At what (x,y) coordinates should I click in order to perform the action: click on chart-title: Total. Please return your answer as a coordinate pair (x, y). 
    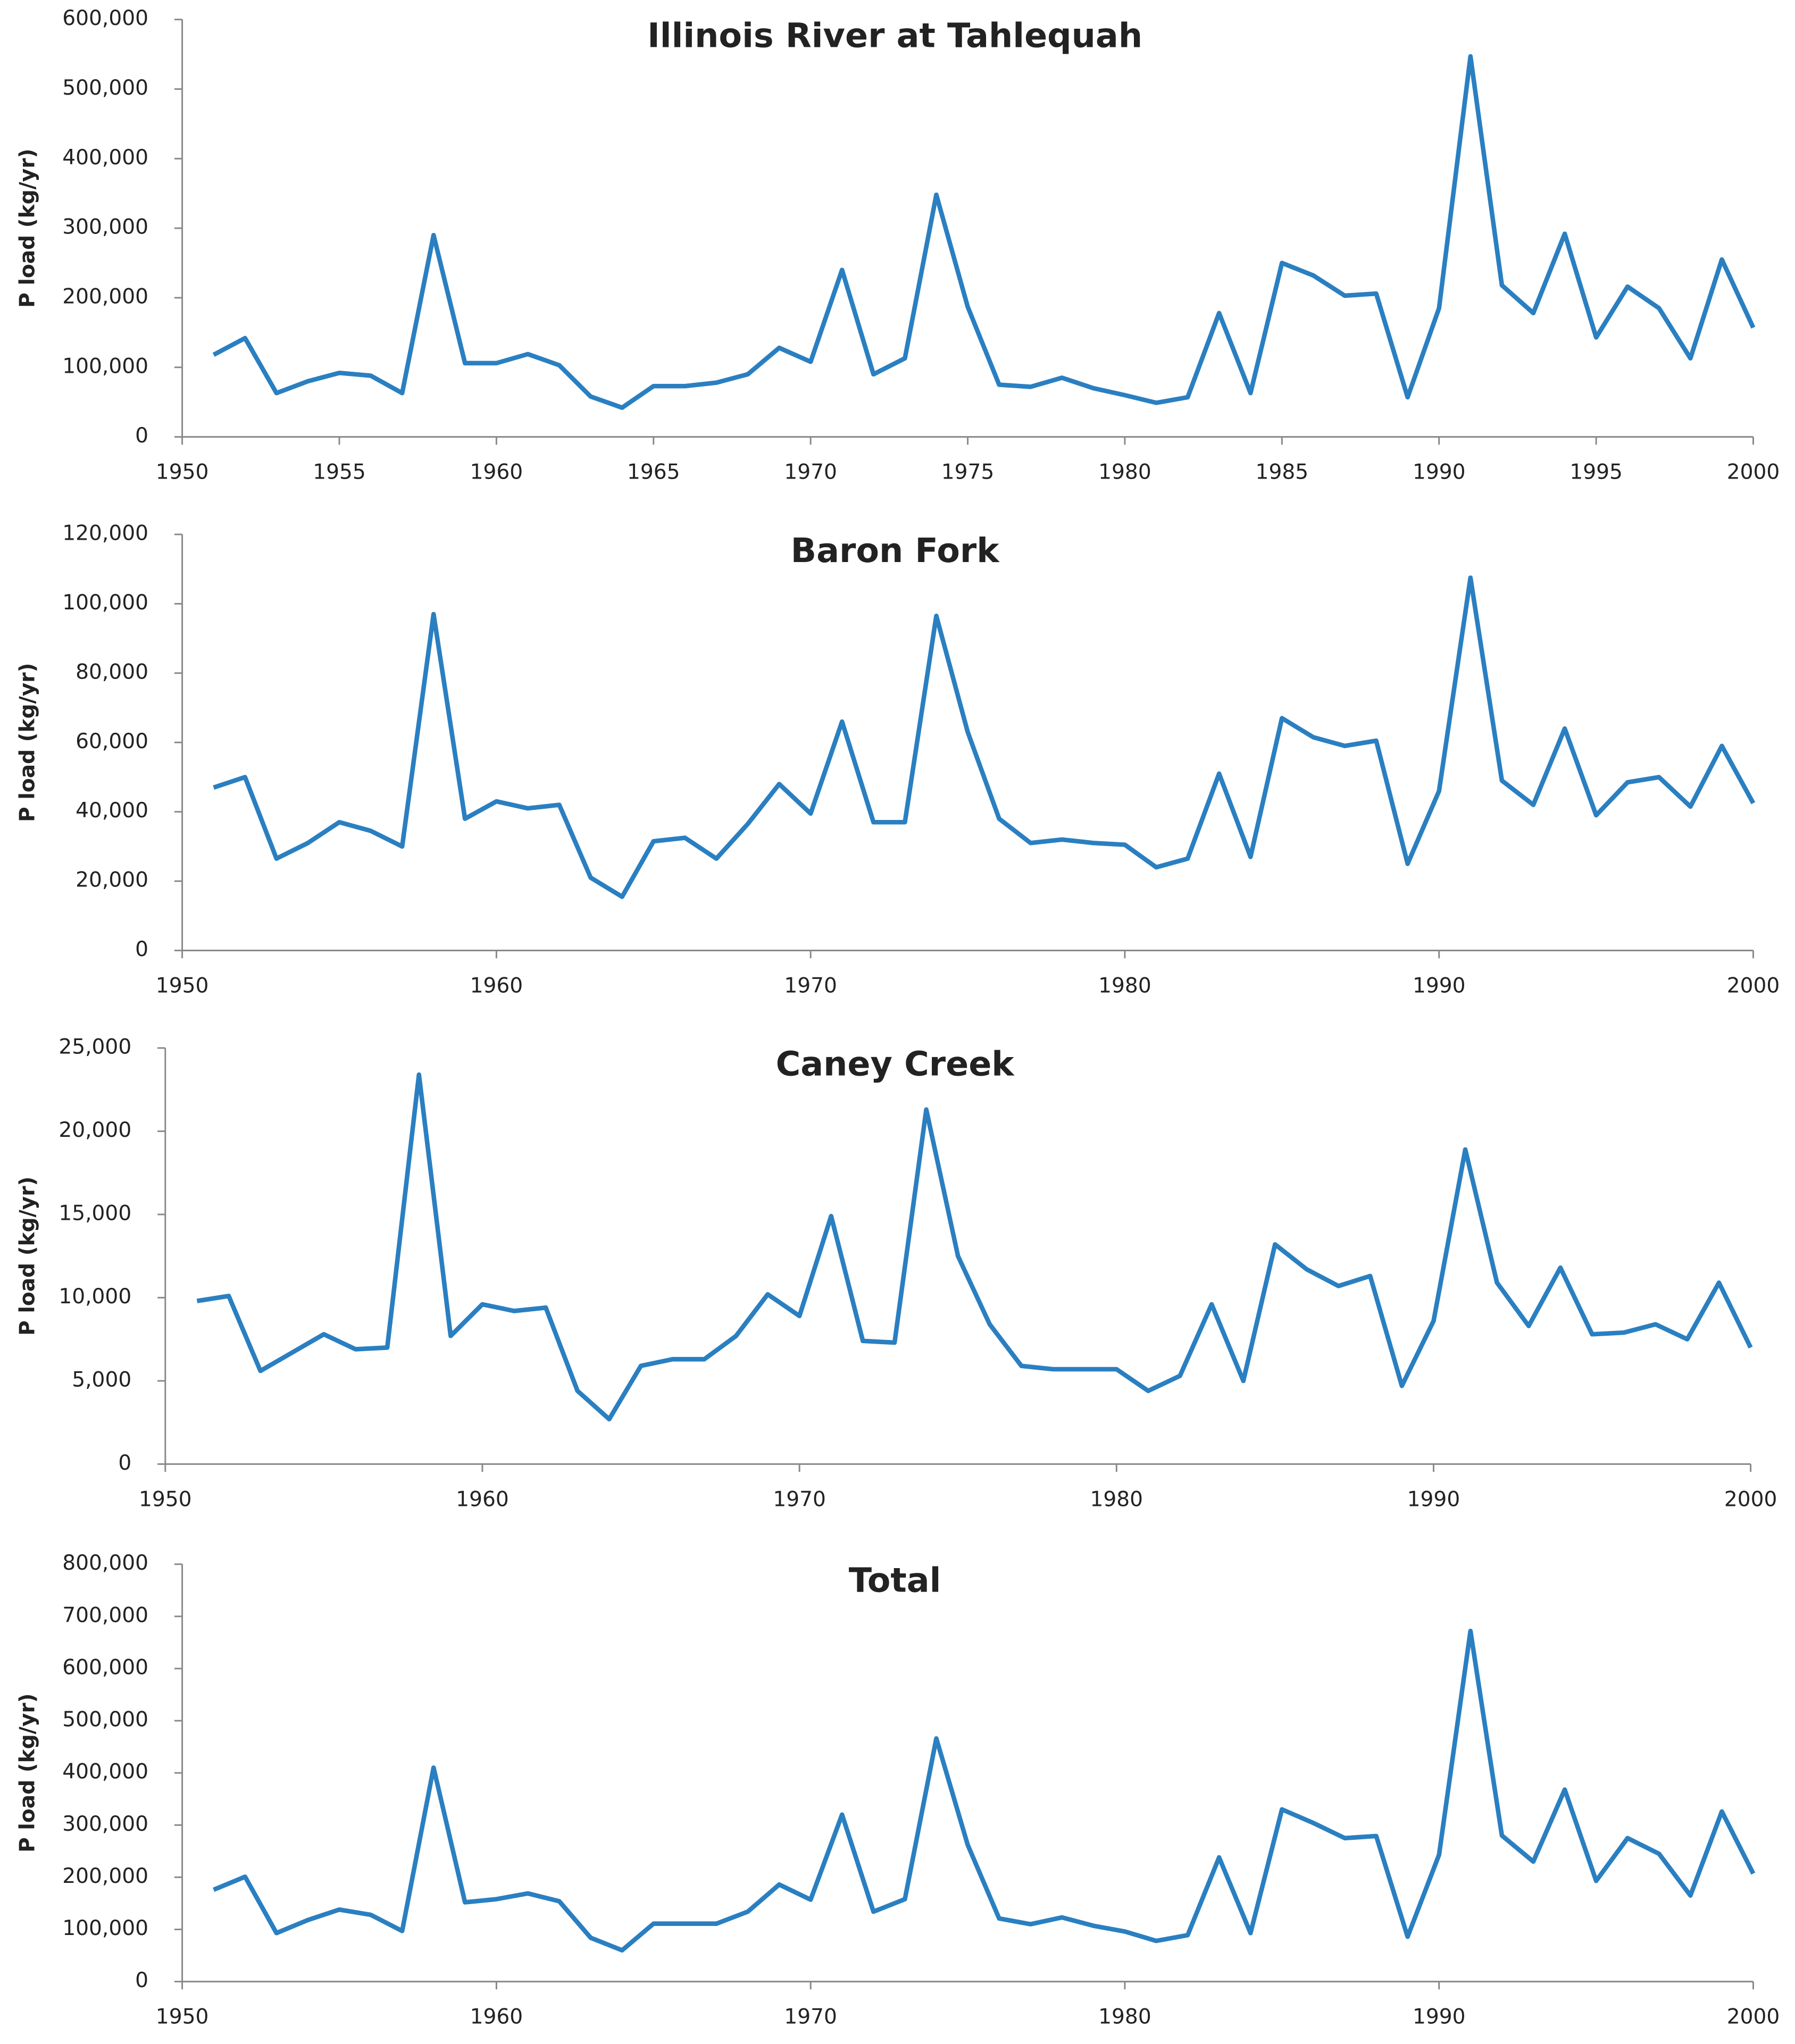
    Looking at the image, I should click on (895, 1580).